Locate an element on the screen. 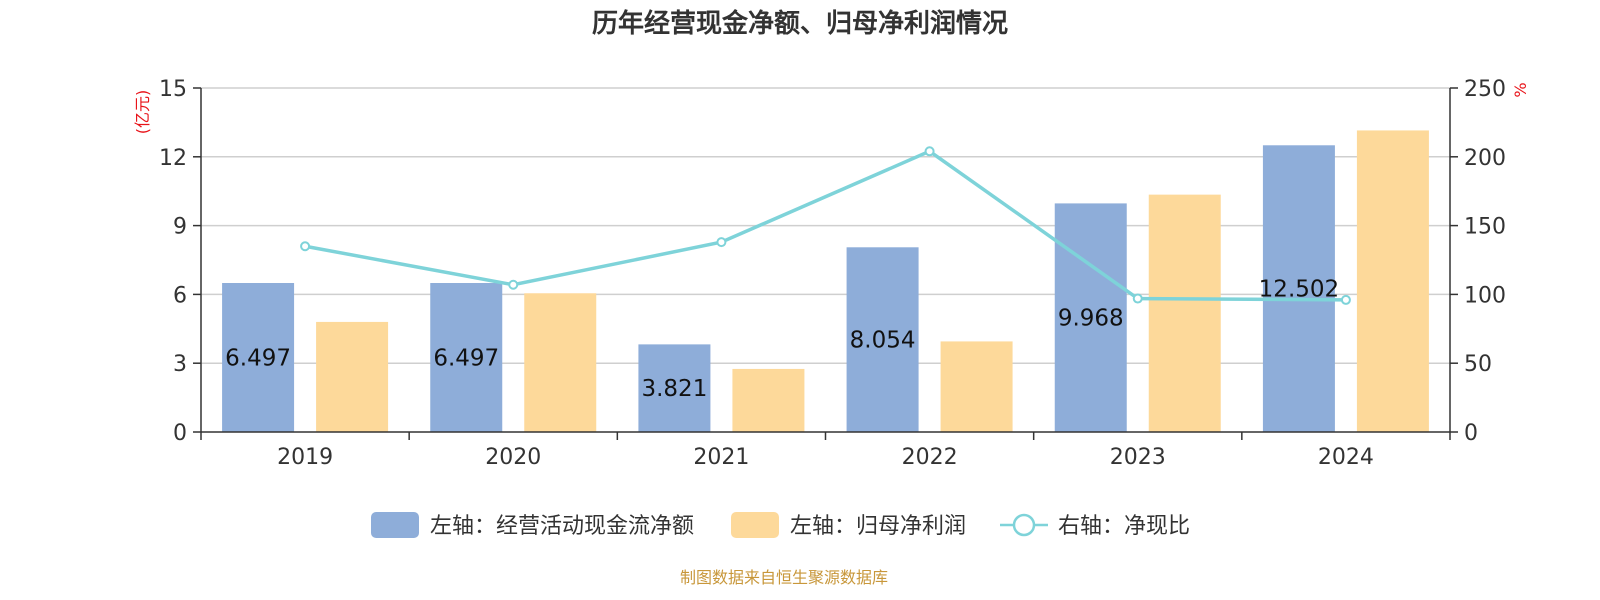  x-axis-tick-label: 2022 is located at coordinates (930, 457).